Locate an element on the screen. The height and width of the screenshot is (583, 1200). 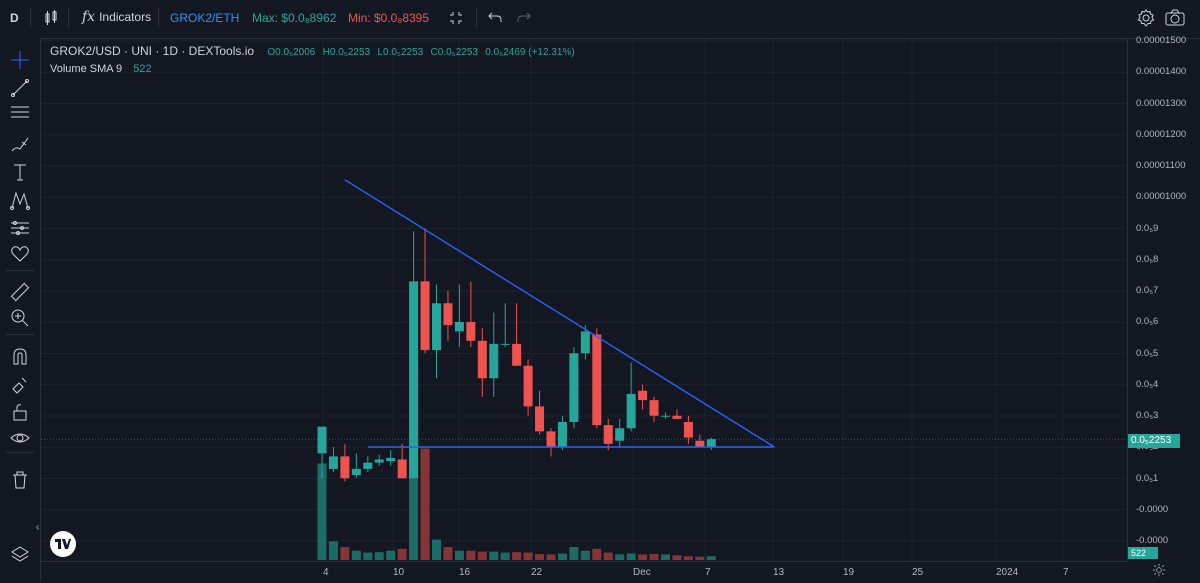
price-tick-label: 0.00001000 is located at coordinates (1161, 197).